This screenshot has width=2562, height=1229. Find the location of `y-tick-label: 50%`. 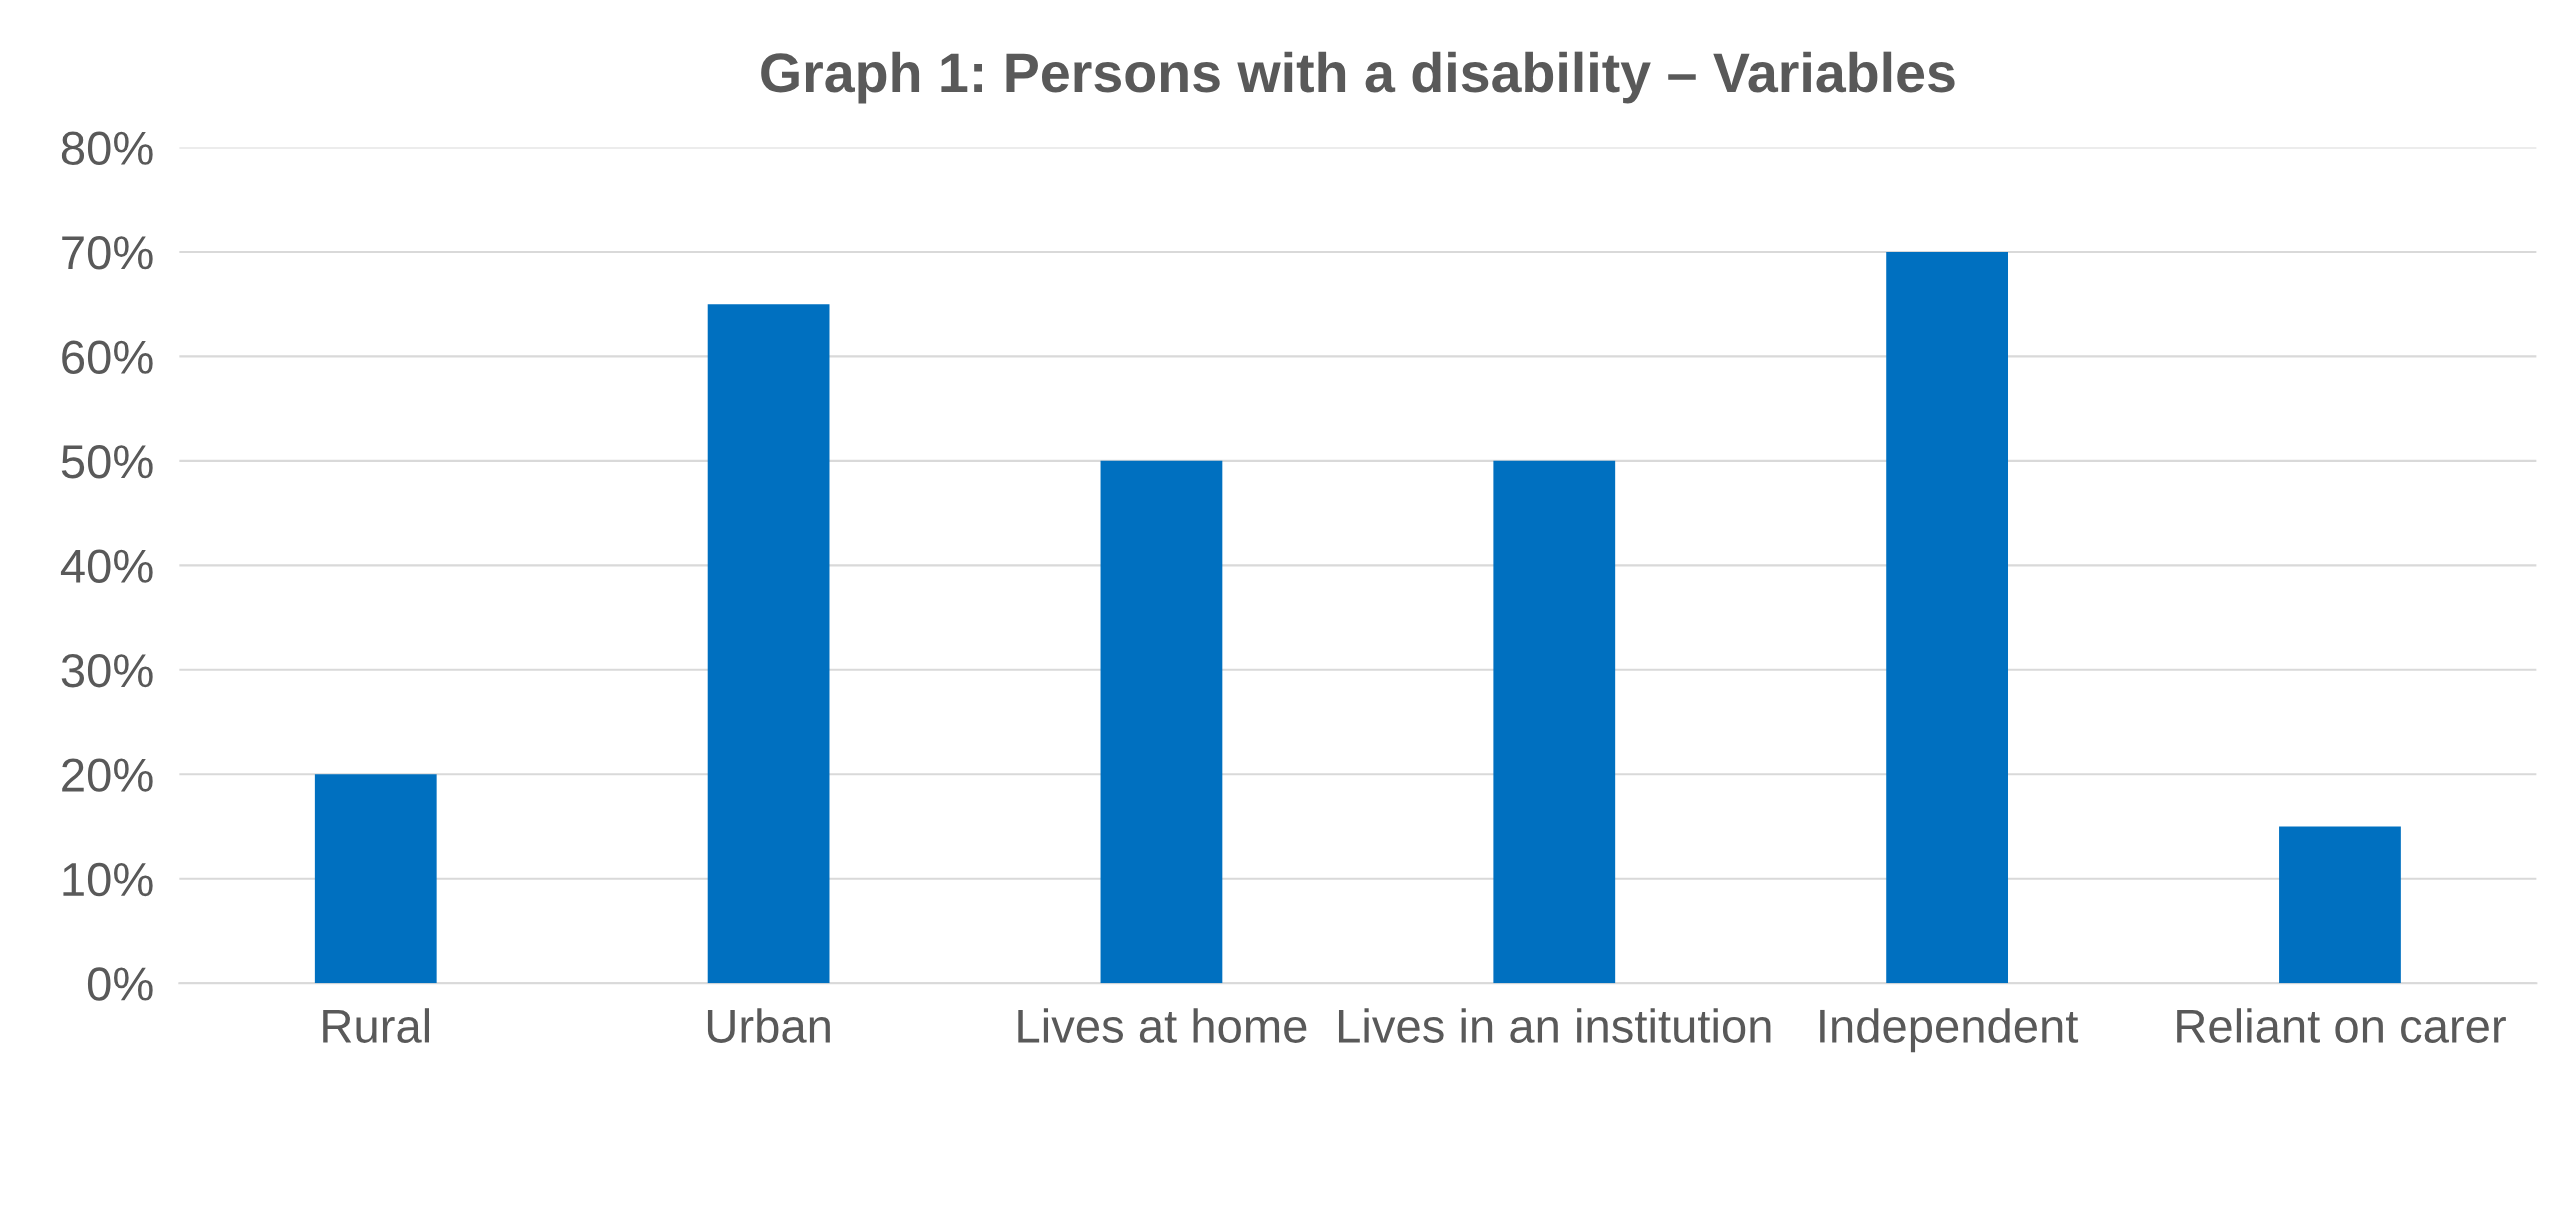

y-tick-label: 50% is located at coordinates (107, 462).